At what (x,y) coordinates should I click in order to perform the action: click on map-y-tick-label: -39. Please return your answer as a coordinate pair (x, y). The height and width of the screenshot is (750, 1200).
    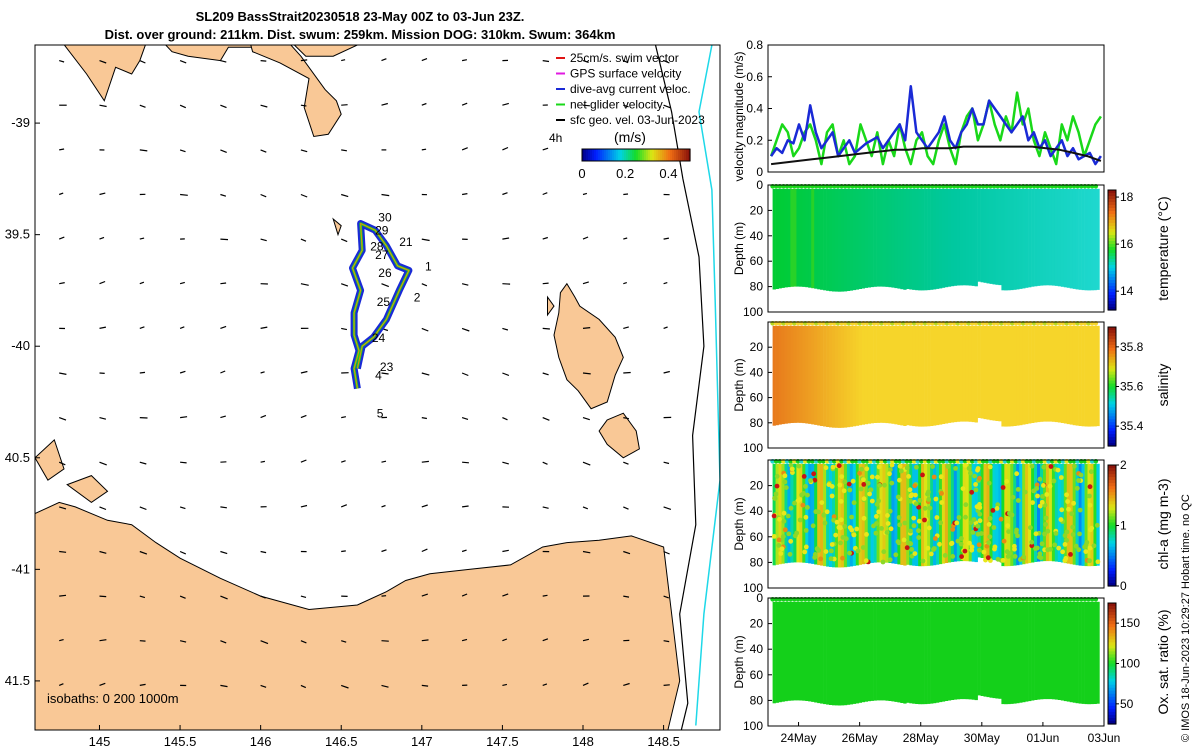
    Looking at the image, I should click on (20, 122).